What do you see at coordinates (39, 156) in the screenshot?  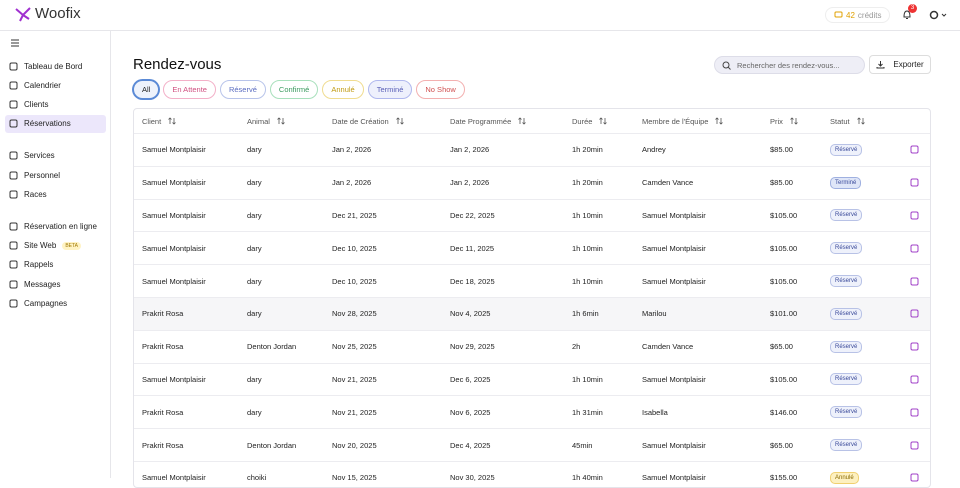 I see `nav-label: Services` at bounding box center [39, 156].